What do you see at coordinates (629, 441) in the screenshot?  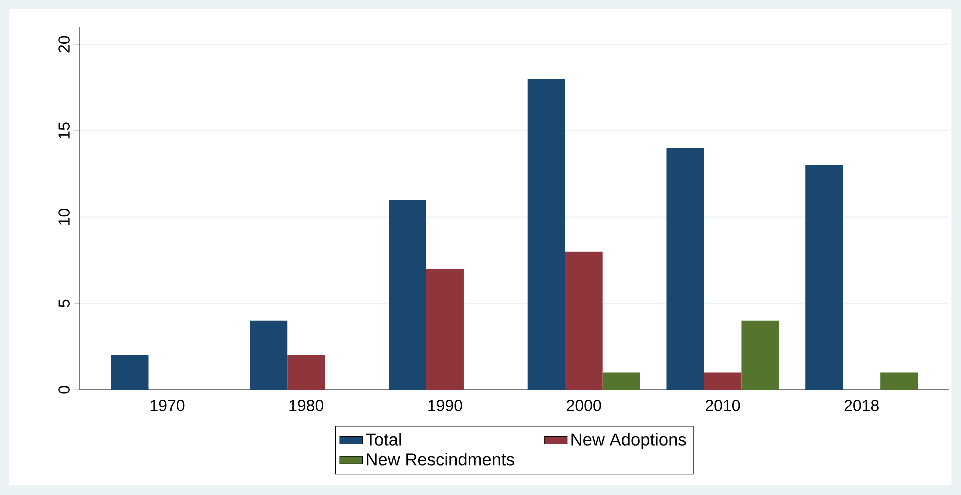 I see `legend-label: New Adoptions` at bounding box center [629, 441].